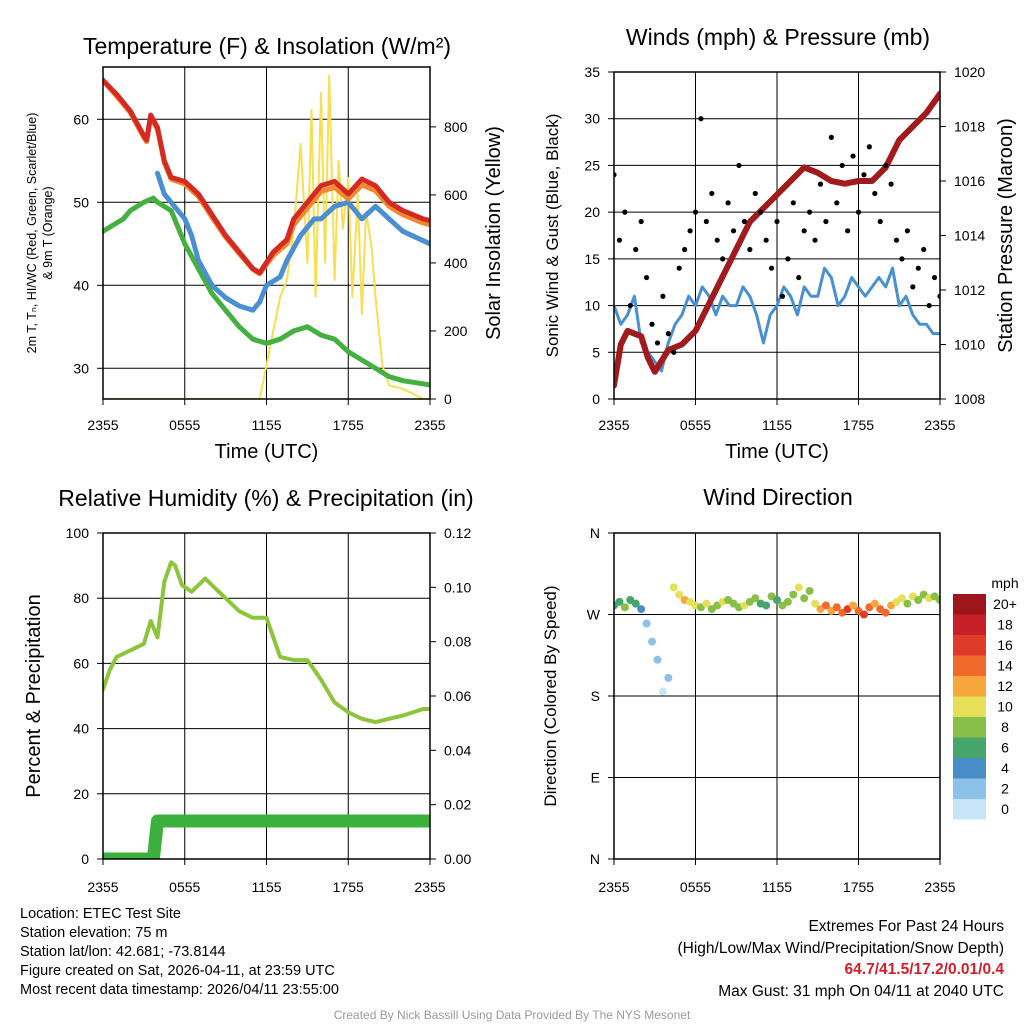 Image resolution: width=1024 pixels, height=1024 pixels. Describe the element at coordinates (1005, 604) in the screenshot. I see `colorbar-label: 20+` at that location.